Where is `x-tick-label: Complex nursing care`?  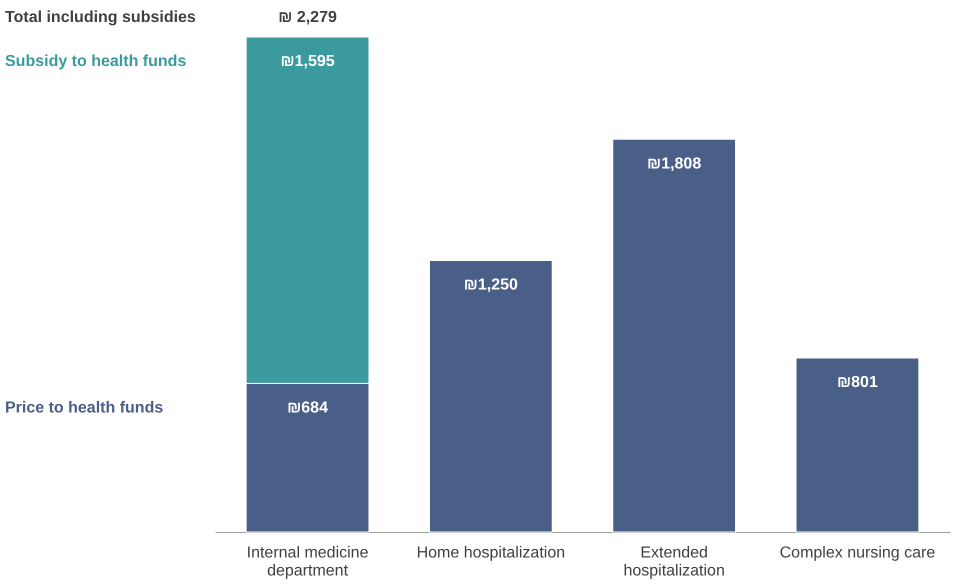
x-tick-label: Complex nursing care is located at coordinates (858, 553).